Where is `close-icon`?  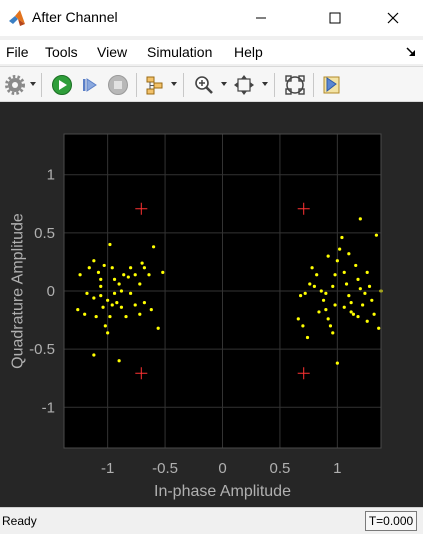
close-icon is located at coordinates (393, 18).